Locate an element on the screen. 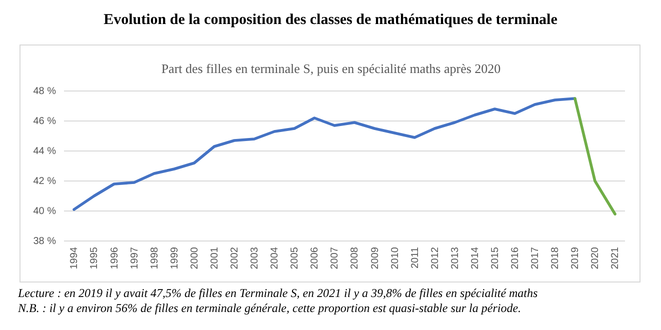 The width and height of the screenshot is (661, 330). x-tick-label: 2005 is located at coordinates (295, 258).